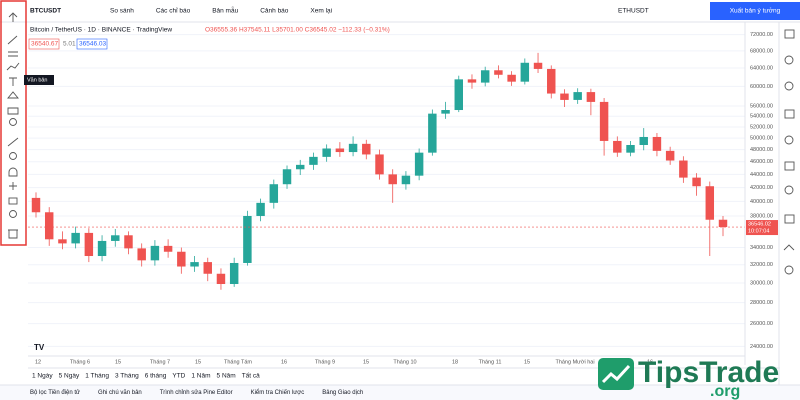 This screenshot has width=800, height=400. I want to click on tool-lock, so click(13, 201).